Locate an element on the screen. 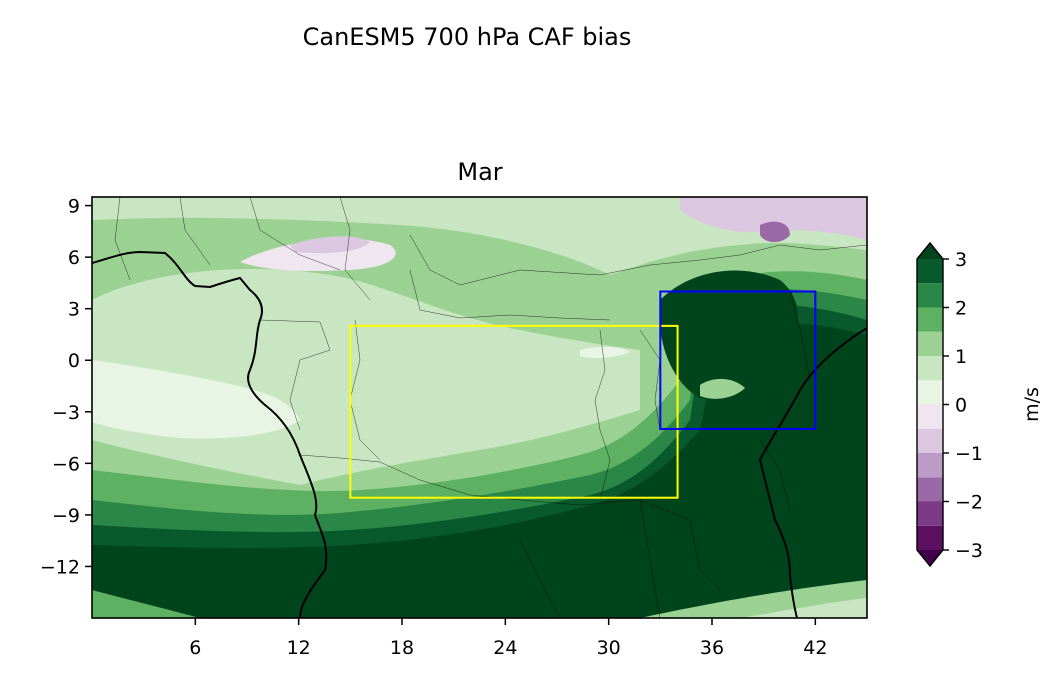  y-tick-label: −9 is located at coordinates (66, 516).